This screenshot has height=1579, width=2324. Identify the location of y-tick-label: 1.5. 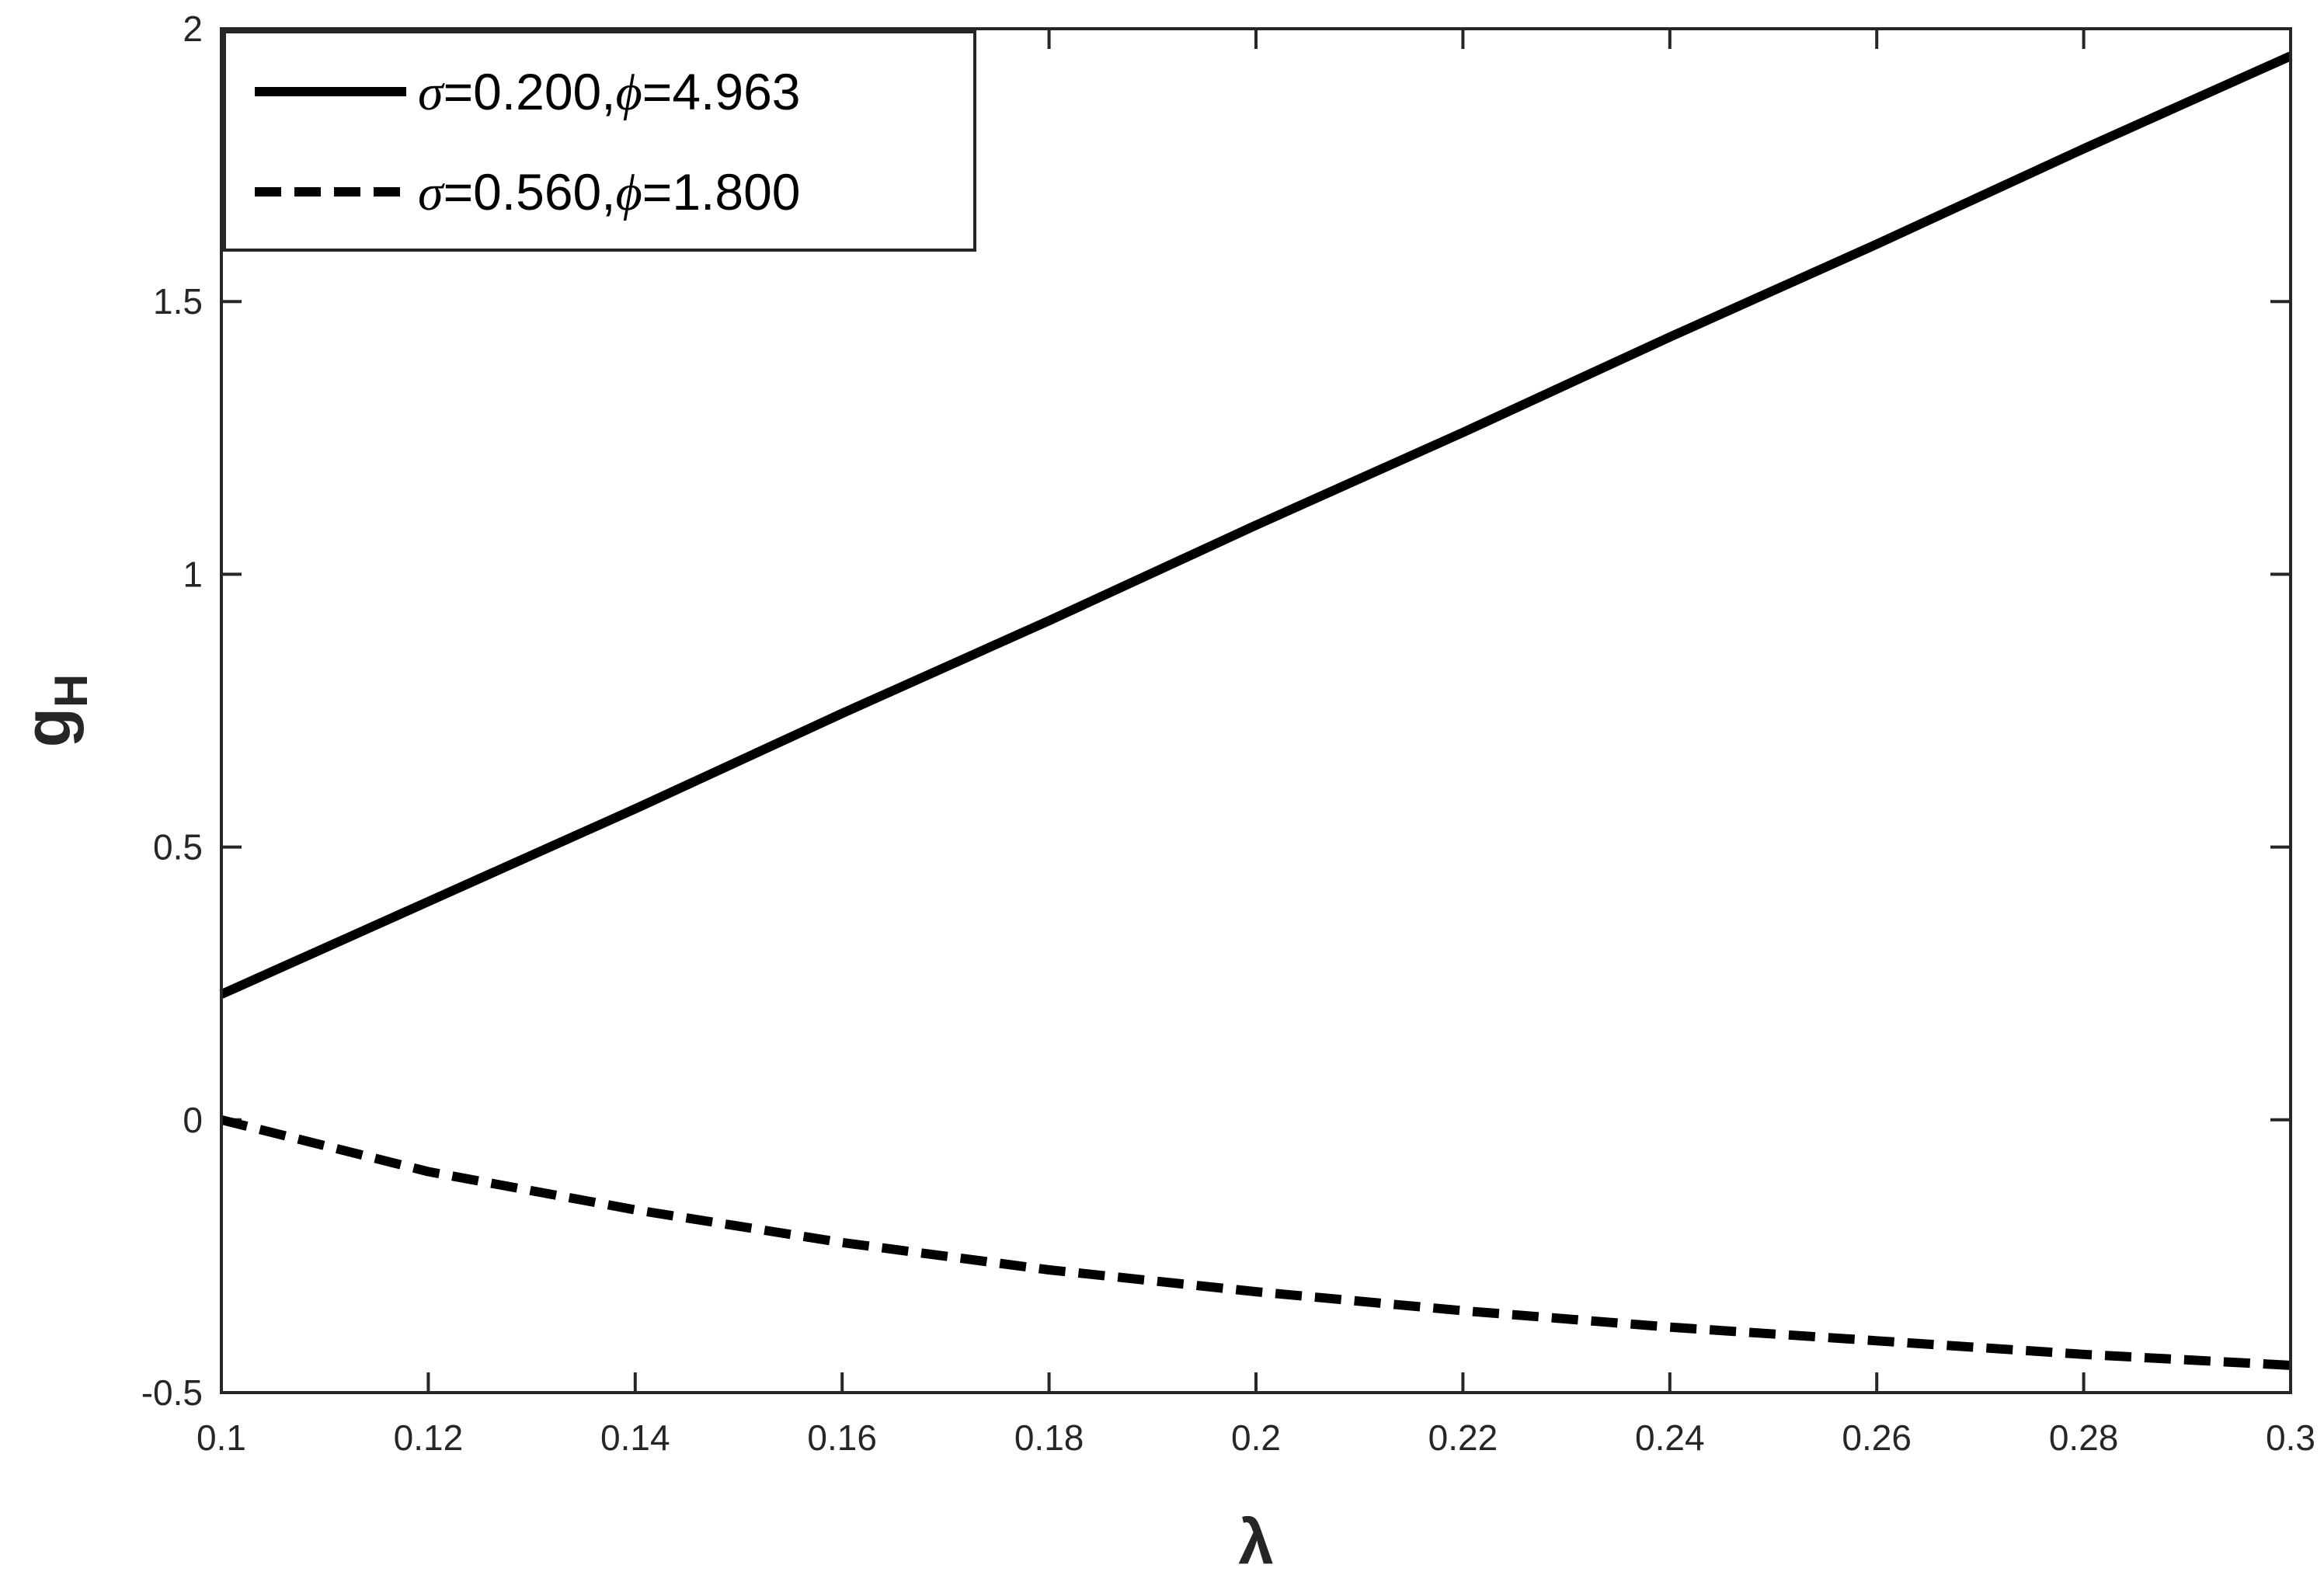
(178, 301).